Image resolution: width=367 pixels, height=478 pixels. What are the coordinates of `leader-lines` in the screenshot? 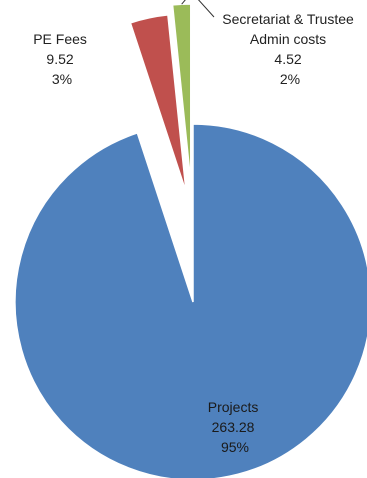 It's located at (198, 9).